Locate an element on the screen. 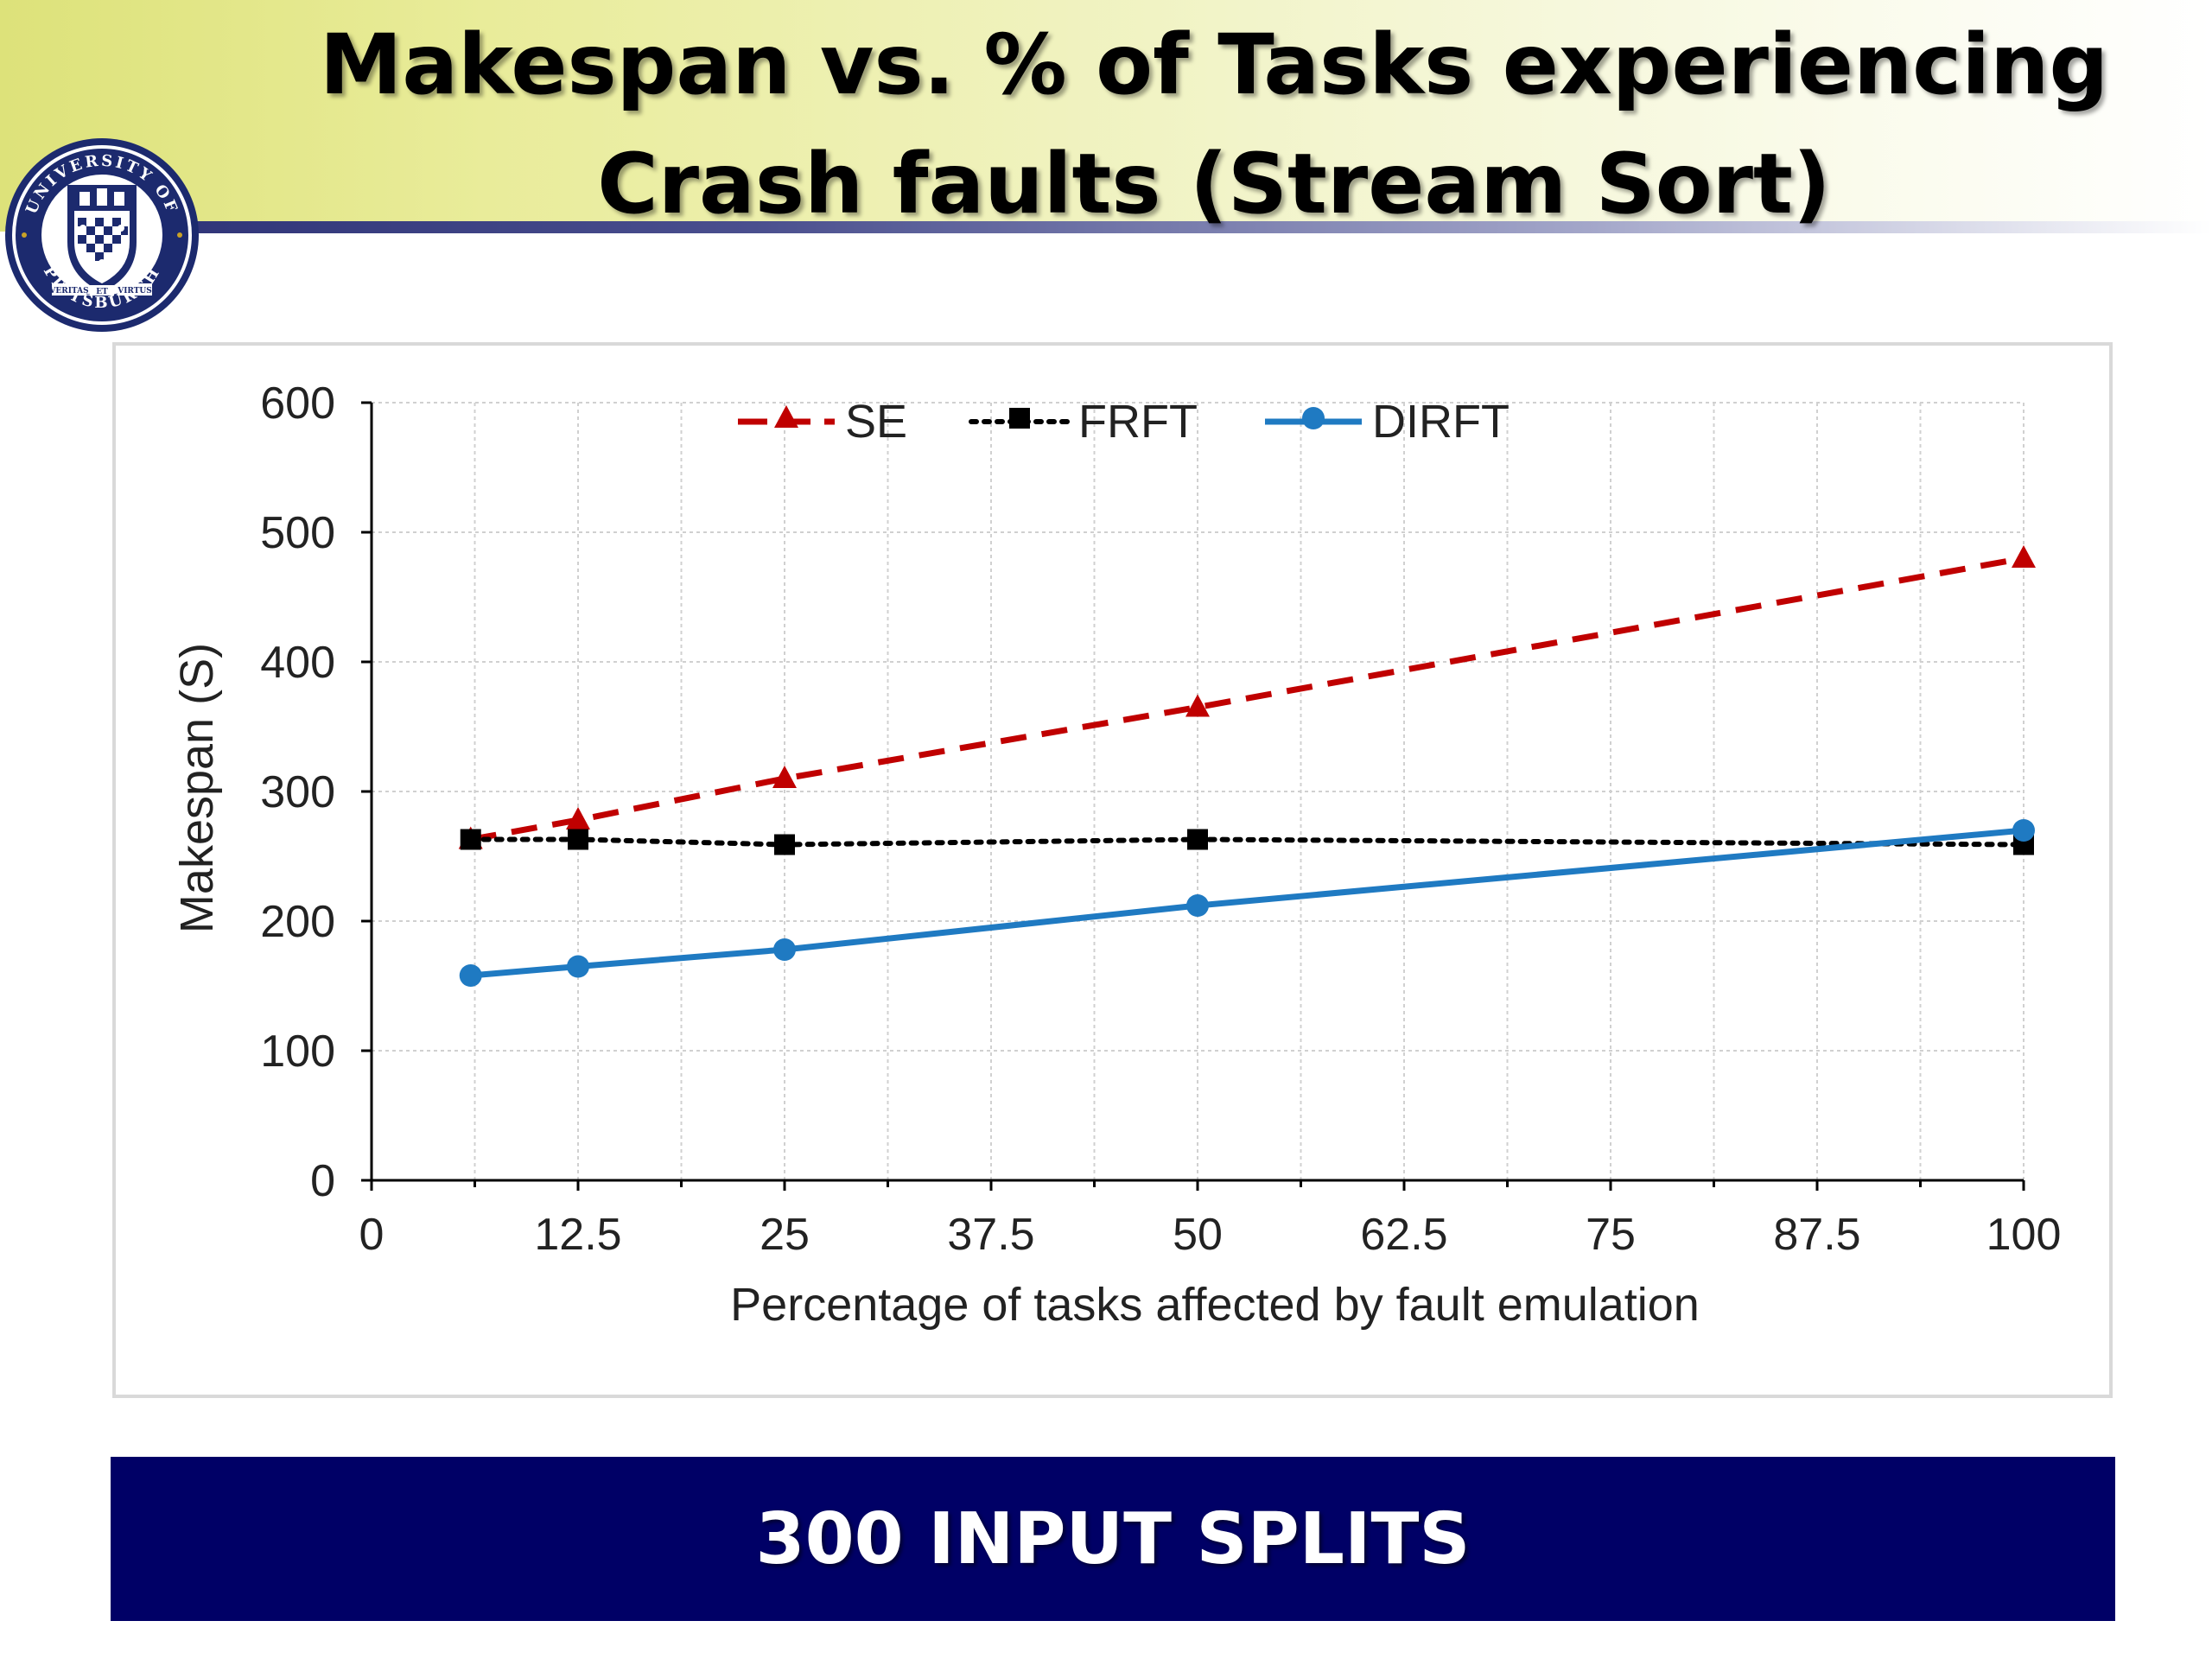 The width and height of the screenshot is (2212, 1659). seal-motto-mid: ET is located at coordinates (102, 292).